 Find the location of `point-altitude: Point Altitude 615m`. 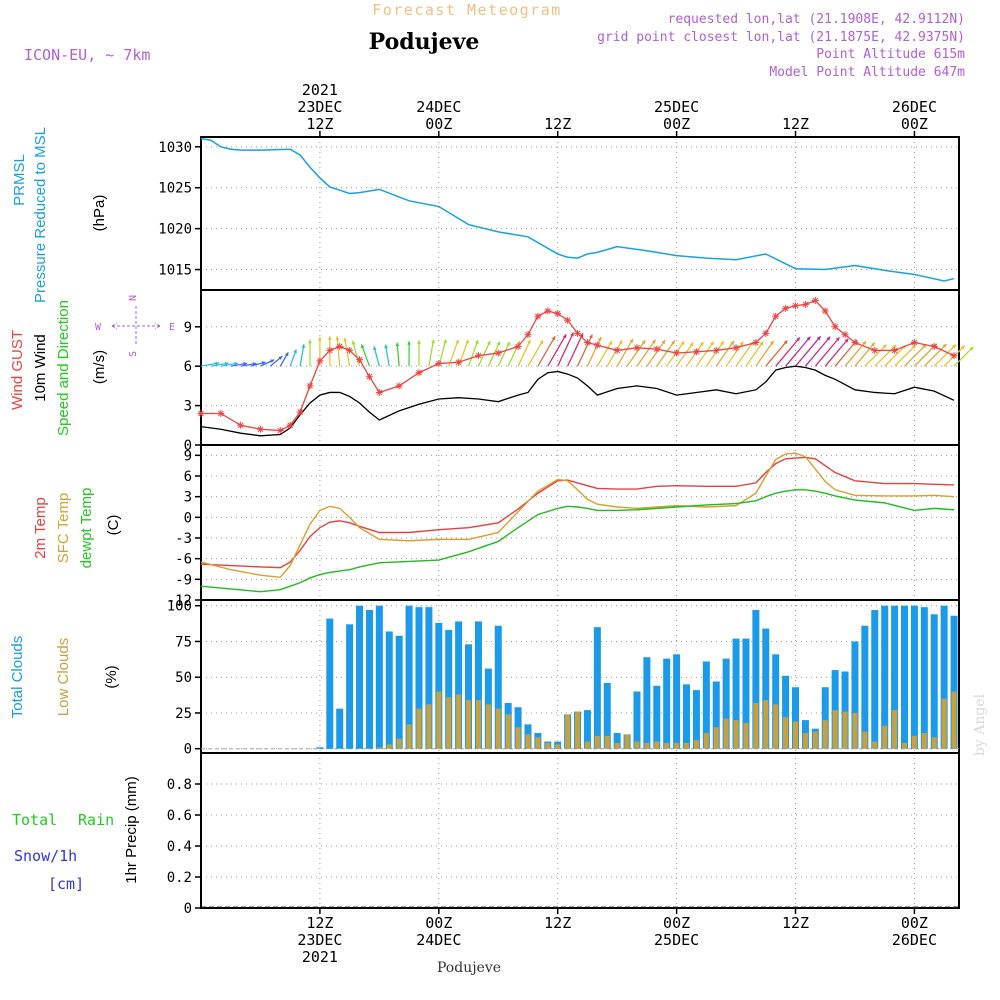

point-altitude: Point Altitude 615m is located at coordinates (890, 54).